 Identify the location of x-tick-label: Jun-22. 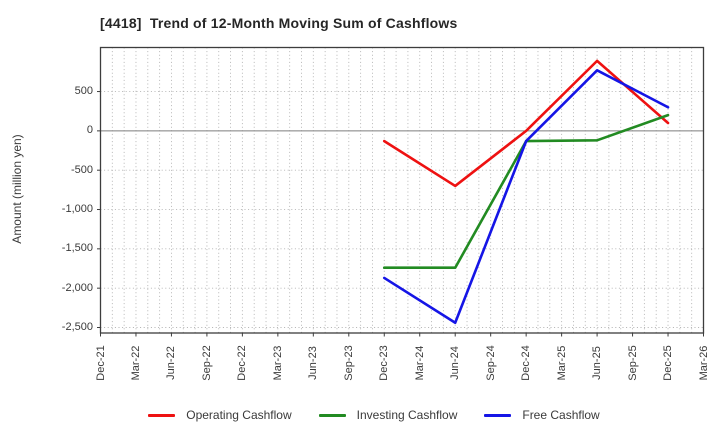
(171, 363).